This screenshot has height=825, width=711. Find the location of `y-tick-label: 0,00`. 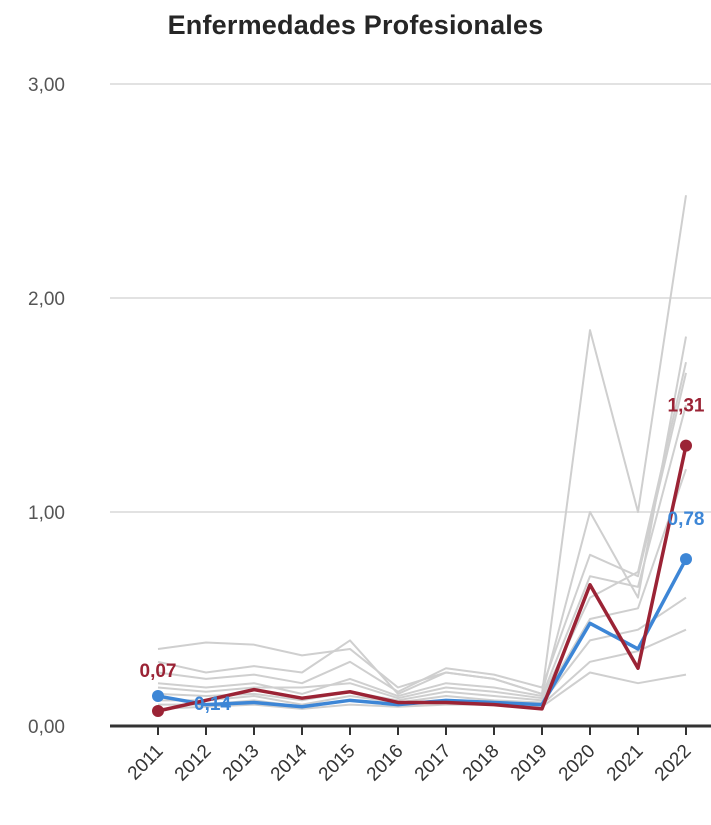

y-tick-label: 0,00 is located at coordinates (46, 727).